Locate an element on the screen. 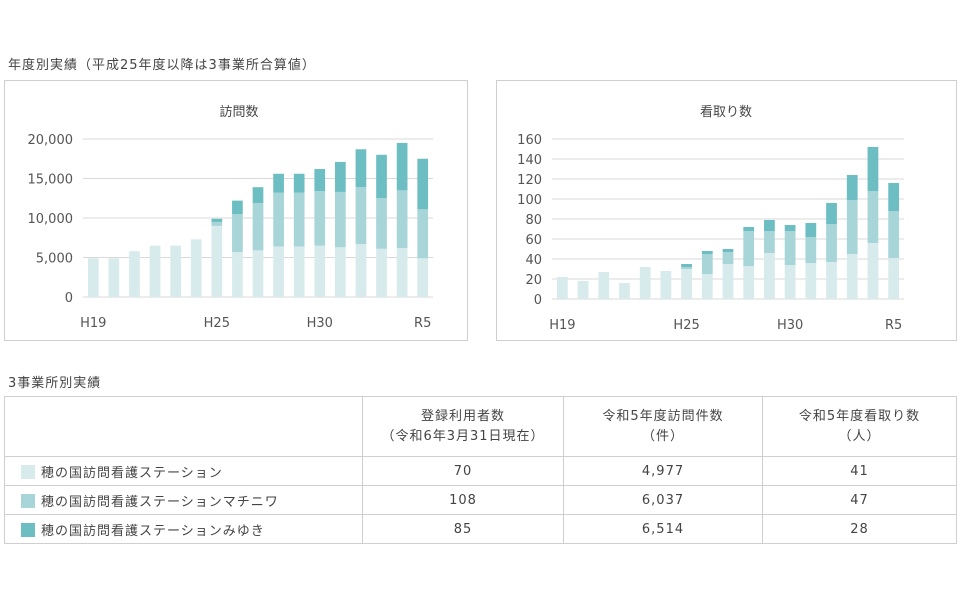 The width and height of the screenshot is (961, 596). table-row: 穂の国訪問看護ステーションみゆき 85 6,514 28 is located at coordinates (480, 529).